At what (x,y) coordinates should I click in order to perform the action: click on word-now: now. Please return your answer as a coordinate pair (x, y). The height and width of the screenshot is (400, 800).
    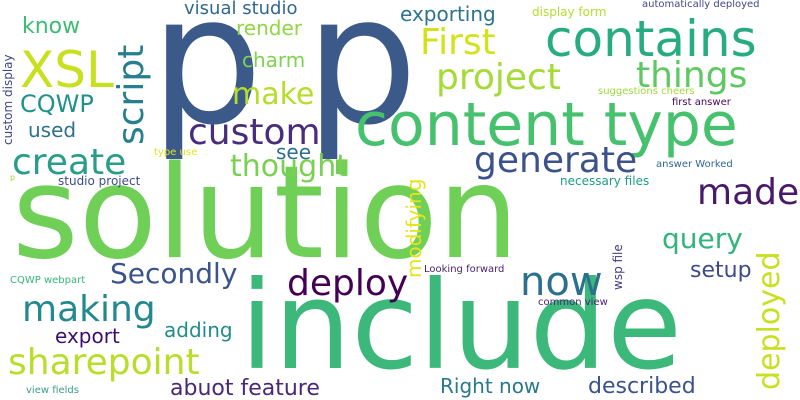
    Looking at the image, I should click on (561, 282).